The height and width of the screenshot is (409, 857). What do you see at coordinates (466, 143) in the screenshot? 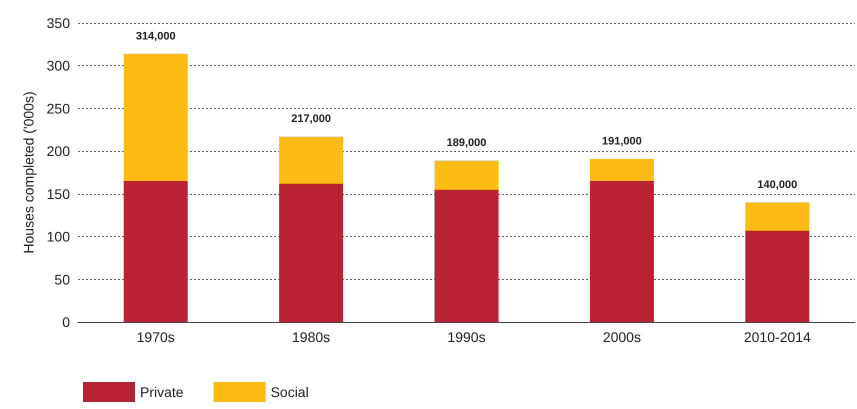
I see `total-label: 189,000` at bounding box center [466, 143].